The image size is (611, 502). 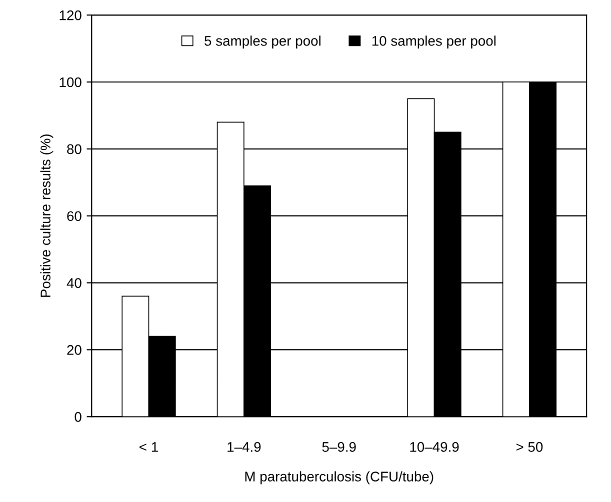 I want to click on y-tick-label: 40, so click(x=74, y=283).